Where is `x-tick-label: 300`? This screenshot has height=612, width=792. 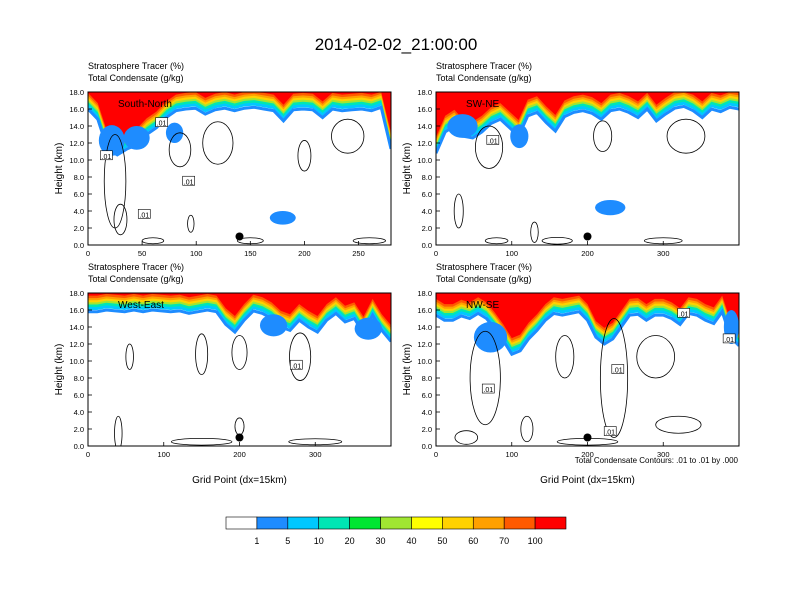
x-tick-label: 300 is located at coordinates (663, 253).